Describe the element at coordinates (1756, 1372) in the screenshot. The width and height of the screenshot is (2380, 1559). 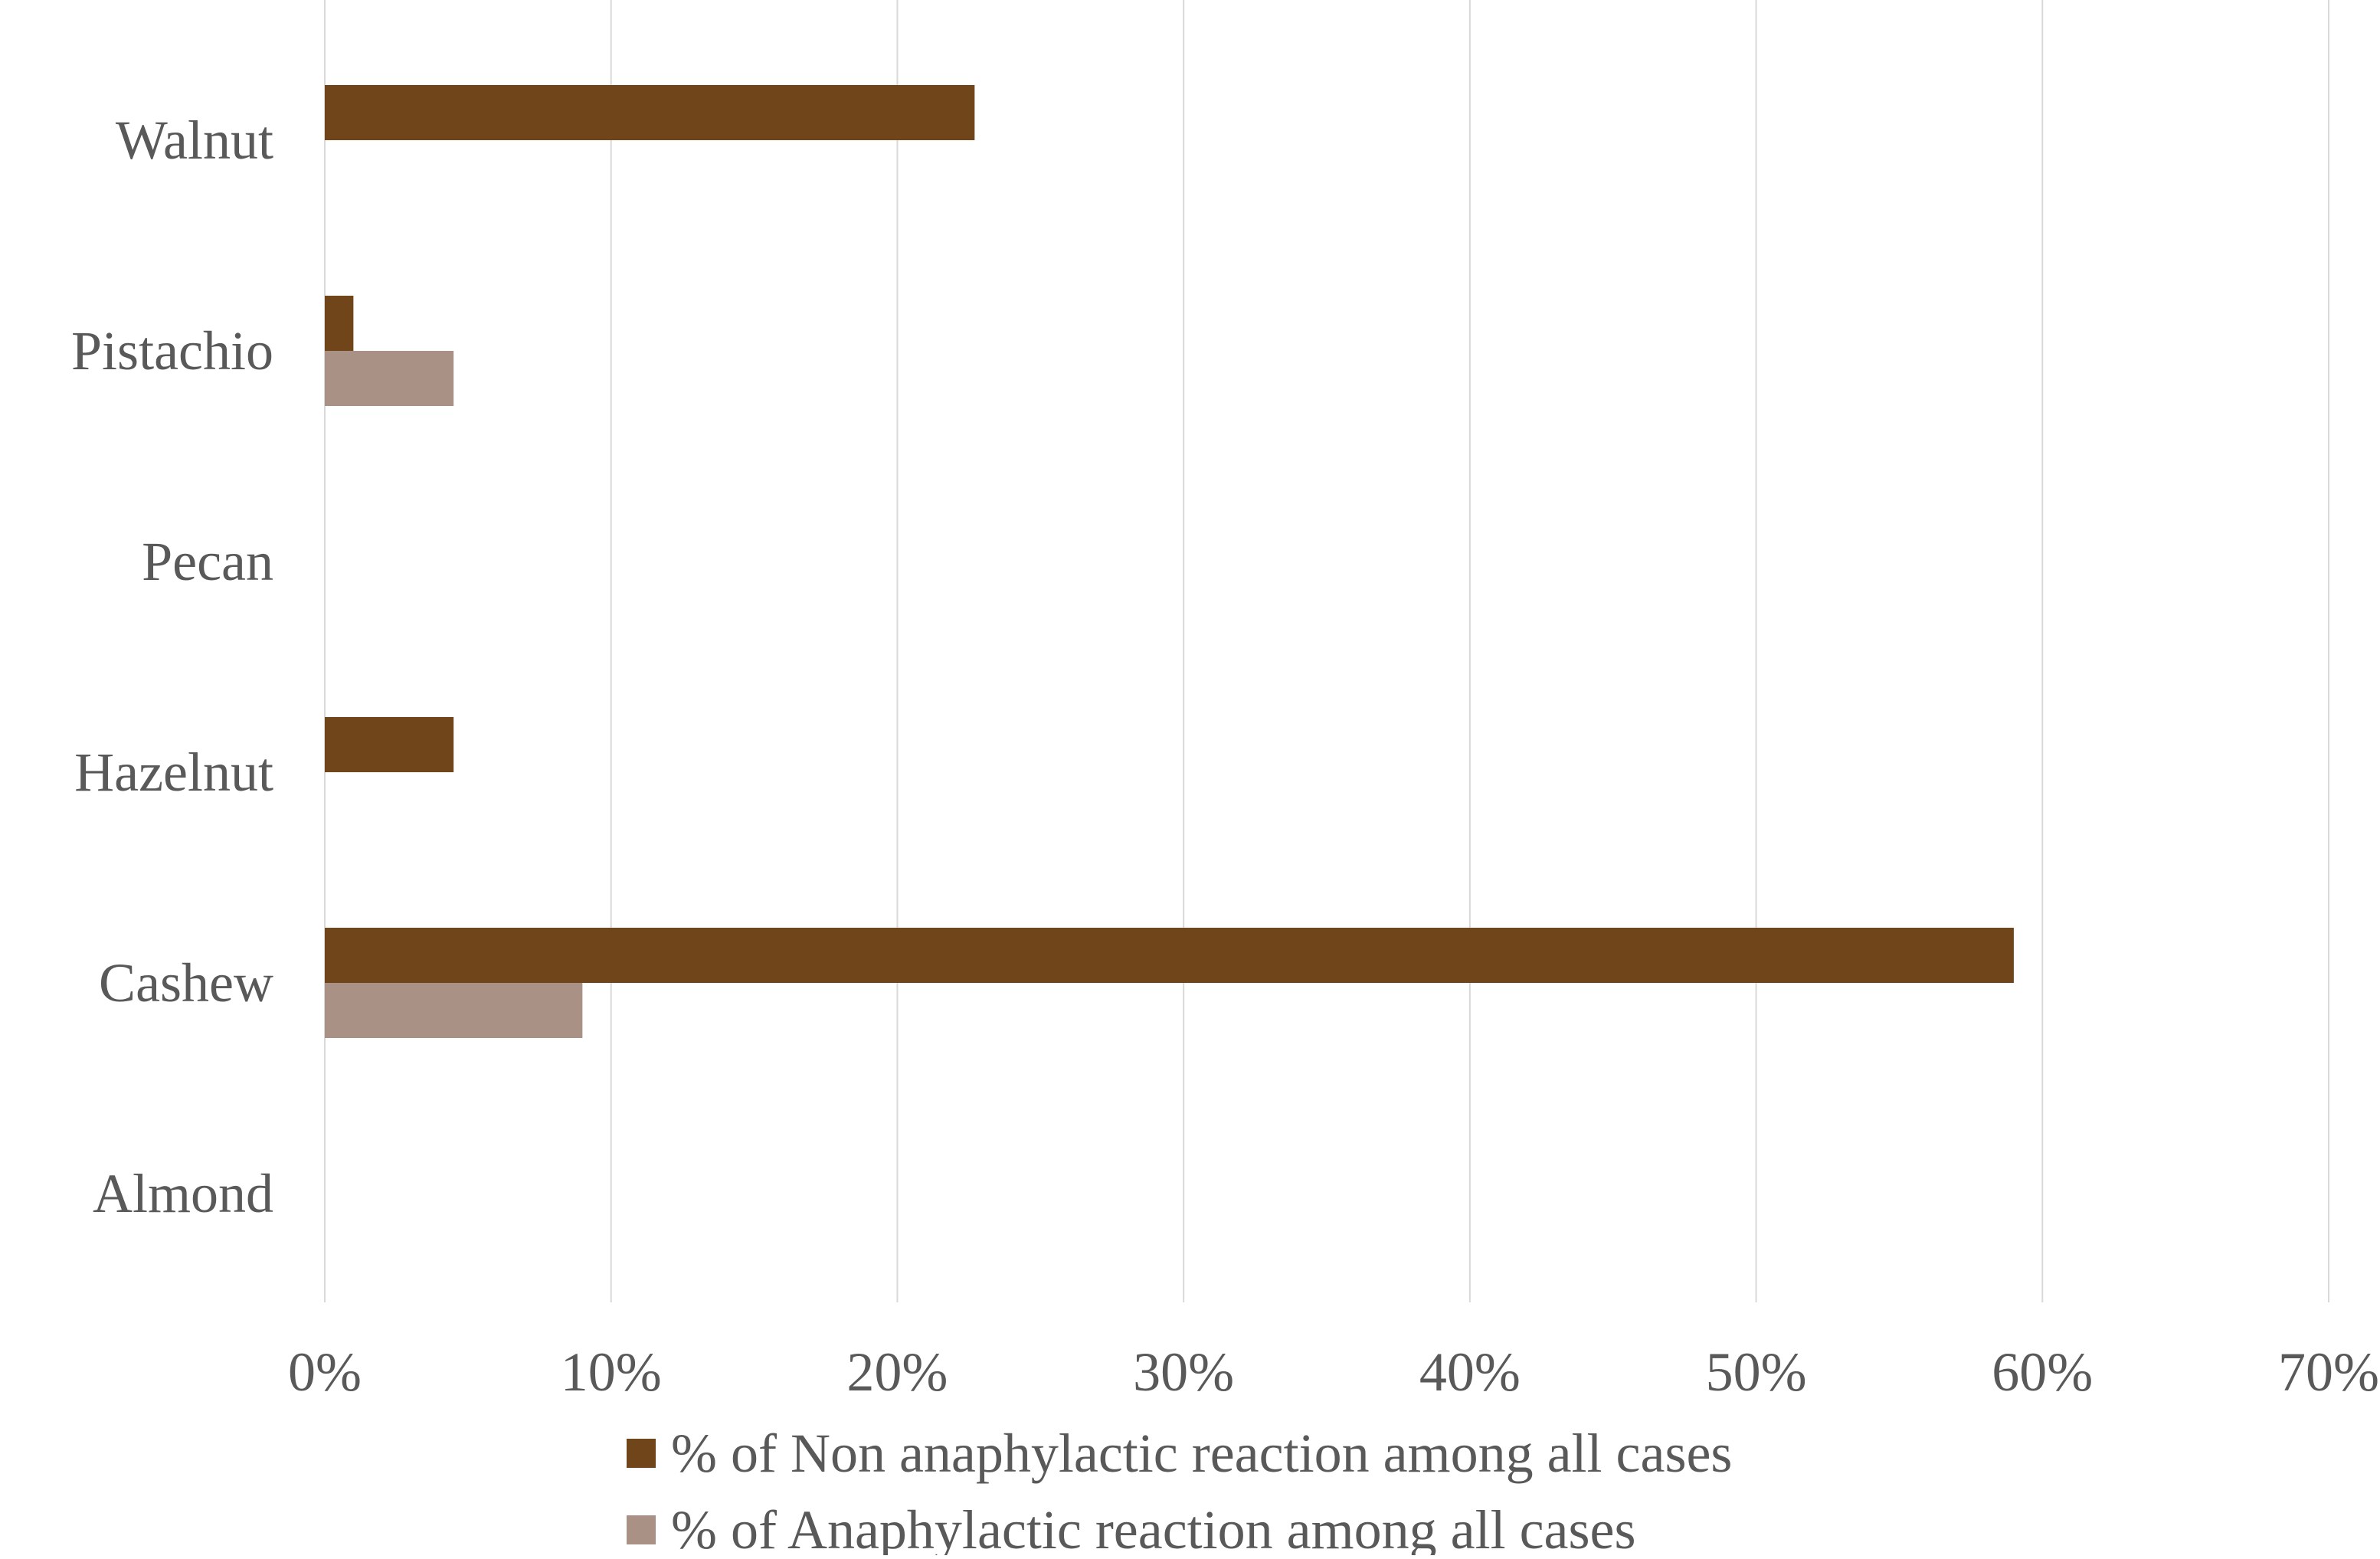
I see `x-tick-label: 50%` at that location.